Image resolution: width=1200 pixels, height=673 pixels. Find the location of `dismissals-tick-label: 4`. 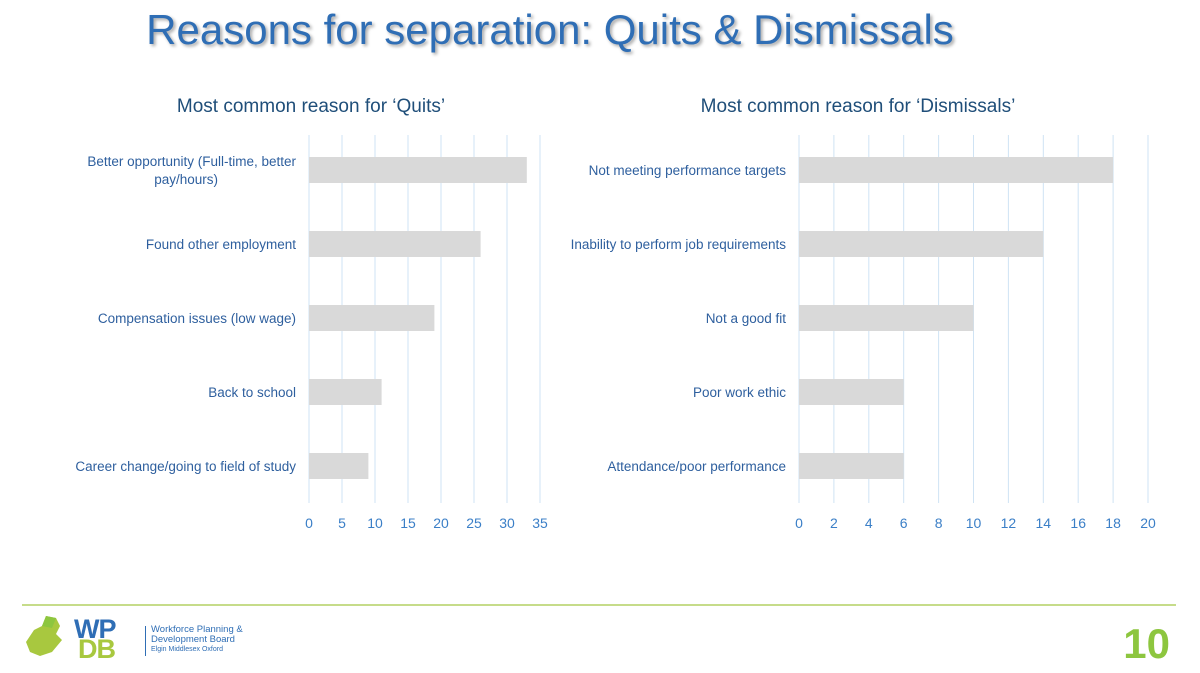

dismissals-tick-label: 4 is located at coordinates (869, 523).